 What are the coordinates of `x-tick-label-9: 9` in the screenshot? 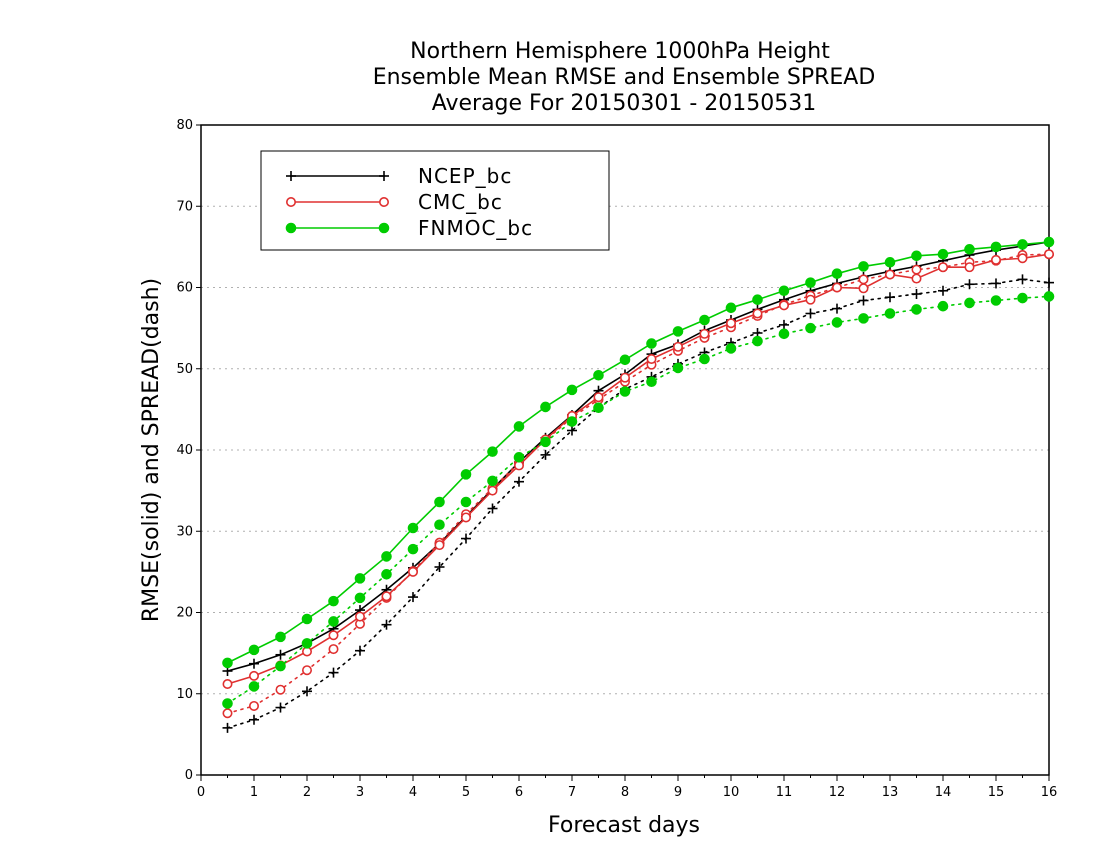 It's located at (678, 792).